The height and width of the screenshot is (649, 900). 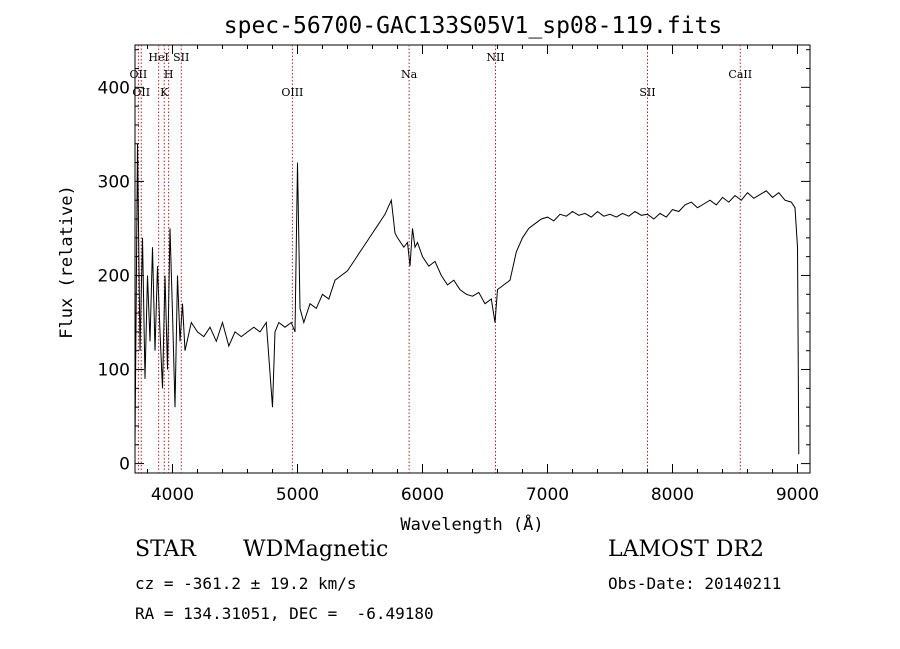 What do you see at coordinates (114, 182) in the screenshot?
I see `y-tick-label: 300` at bounding box center [114, 182].